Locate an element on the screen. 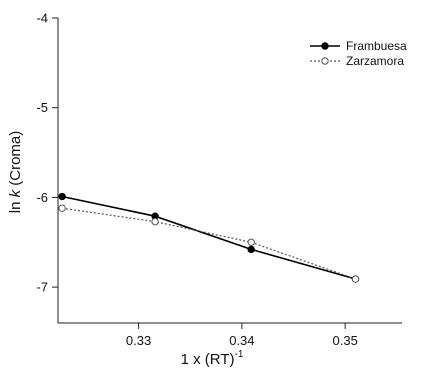 Image resolution: width=429 pixels, height=376 pixels. y-axis-label: ln k (Croma) is located at coordinates (15, 172).